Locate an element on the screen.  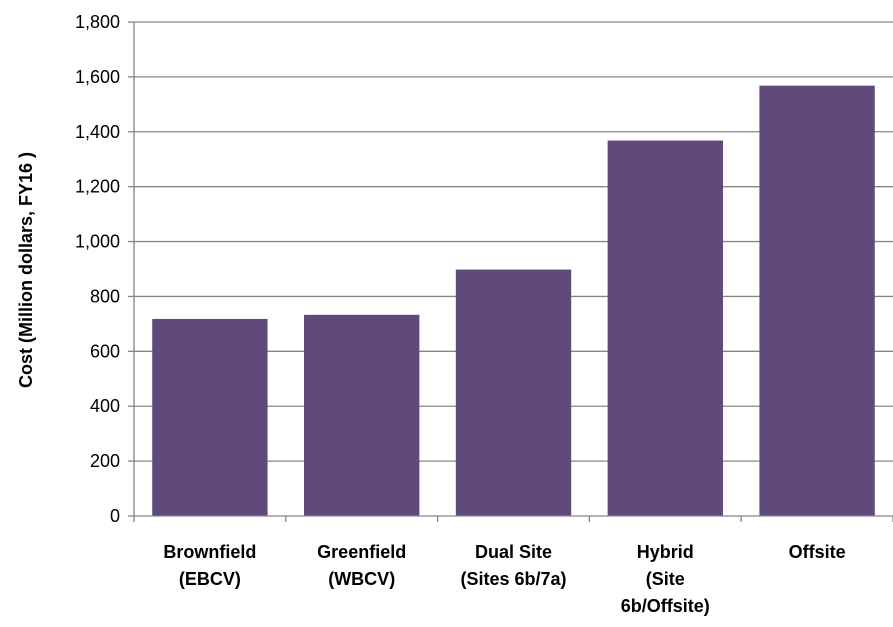
x-category-label: Hybrid (Site 6b/Offsite) is located at coordinates (665, 579).